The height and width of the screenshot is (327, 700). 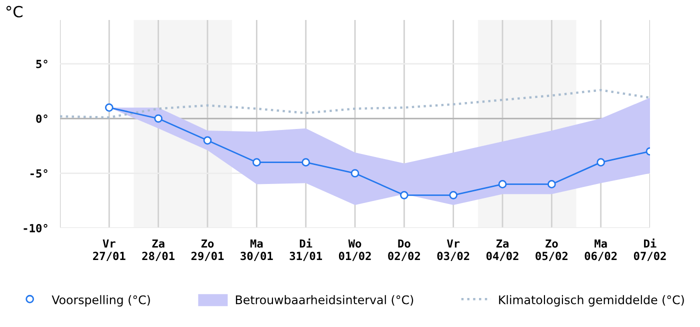 I want to click on x-tick-label: Vr 03/02, so click(x=453, y=250).